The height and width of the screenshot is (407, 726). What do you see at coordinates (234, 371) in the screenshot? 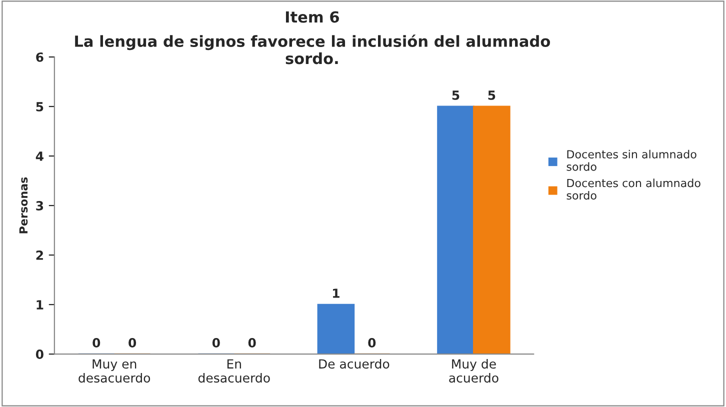
I see `x-tick-label: En desacuerdo` at bounding box center [234, 371].